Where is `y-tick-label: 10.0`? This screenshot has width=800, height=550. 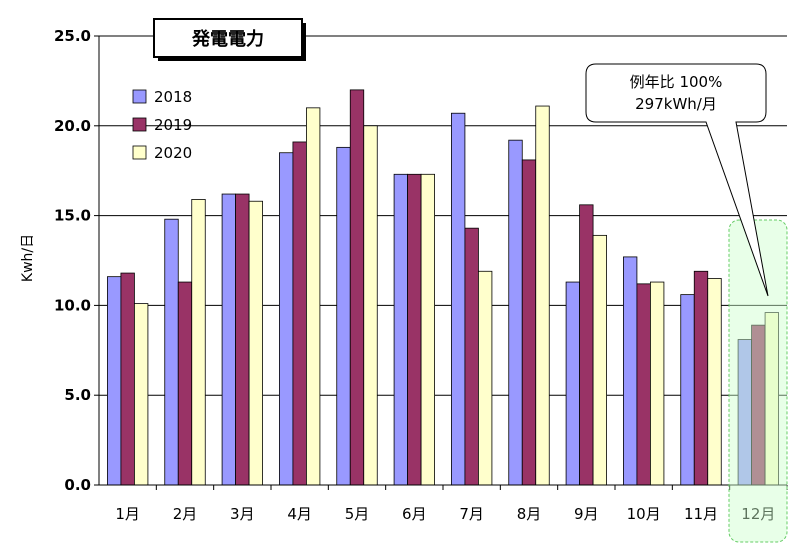 y-tick-label: 10.0 is located at coordinates (72, 305).